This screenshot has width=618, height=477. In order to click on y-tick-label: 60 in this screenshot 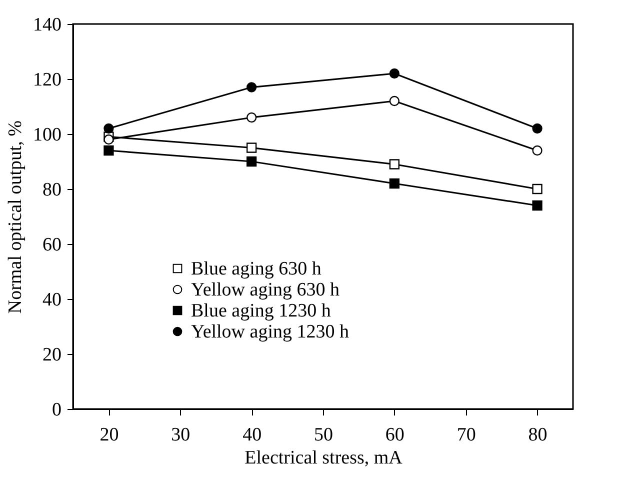, I will do `click(52, 245)`.